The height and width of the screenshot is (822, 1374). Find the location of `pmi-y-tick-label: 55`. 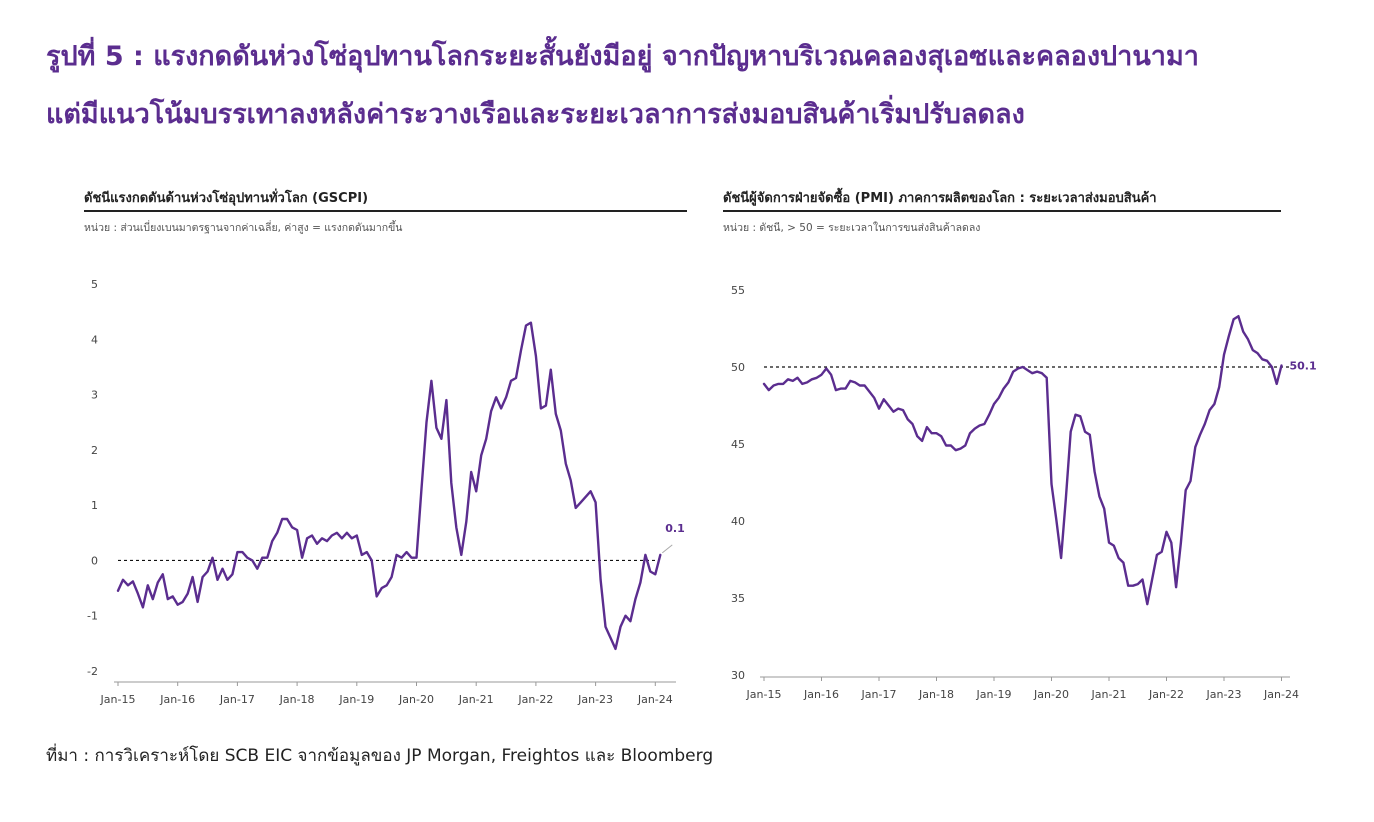

pmi-y-tick-label: 55 is located at coordinates (738, 290).